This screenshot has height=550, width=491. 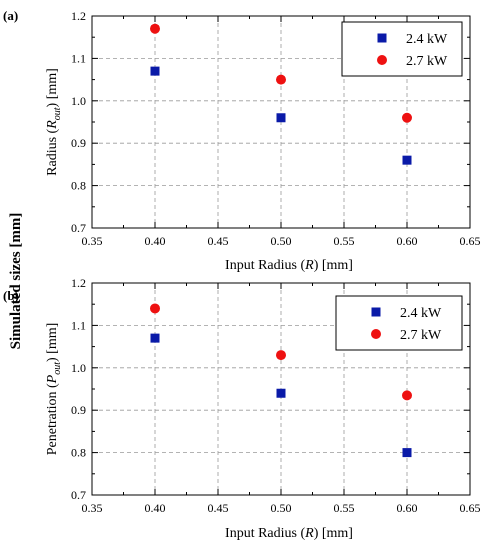 What do you see at coordinates (54, 122) in the screenshot?
I see `y-axis-label: Radius (Rout) [mm]` at bounding box center [54, 122].